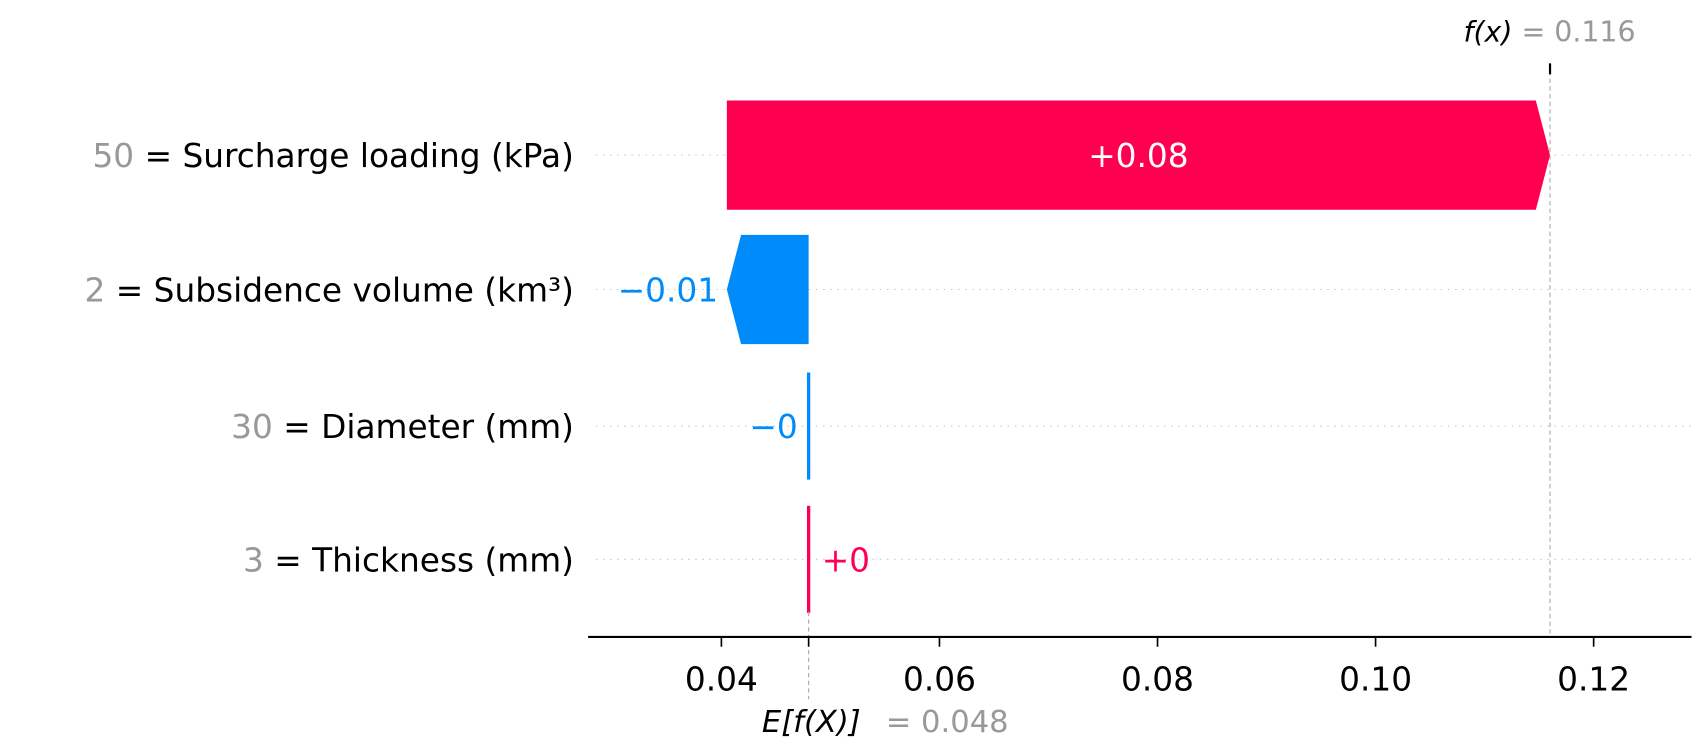  I want to click on bar-value-label: −0, so click(773, 427).